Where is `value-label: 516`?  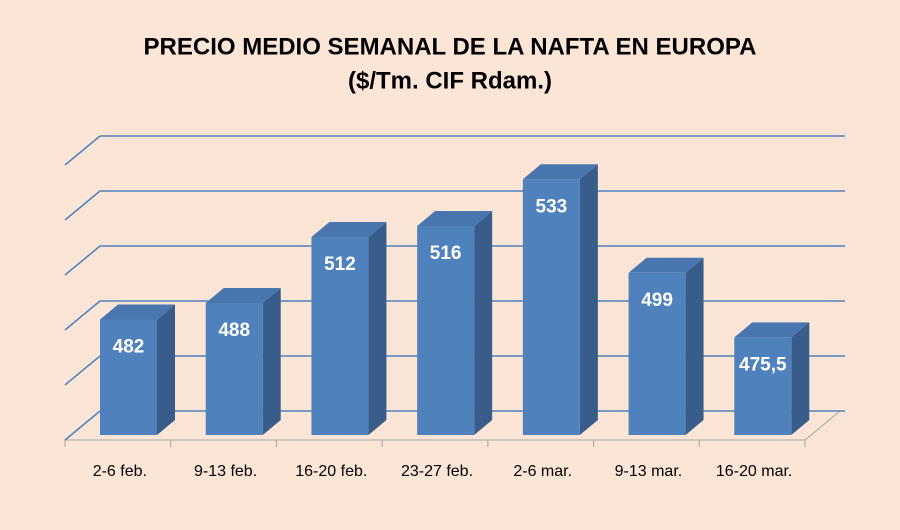
value-label: 516 is located at coordinates (446, 253).